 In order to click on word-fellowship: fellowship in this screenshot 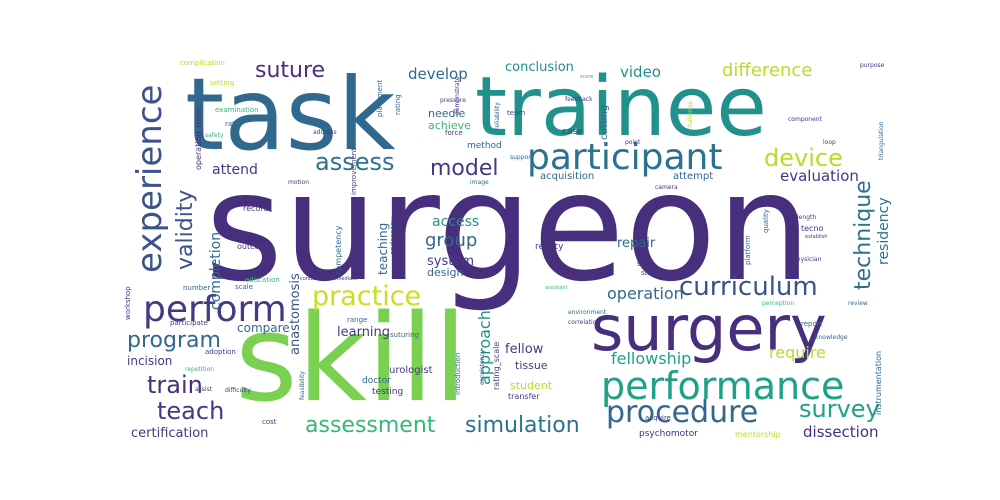, I will do `click(651, 358)`.